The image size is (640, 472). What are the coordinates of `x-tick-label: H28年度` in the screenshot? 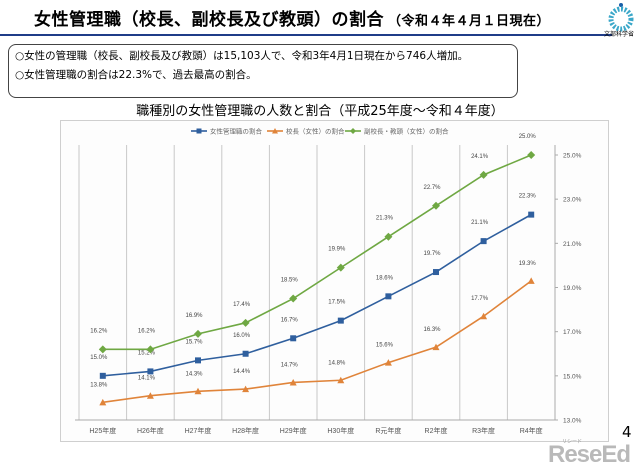 It's located at (245, 430).